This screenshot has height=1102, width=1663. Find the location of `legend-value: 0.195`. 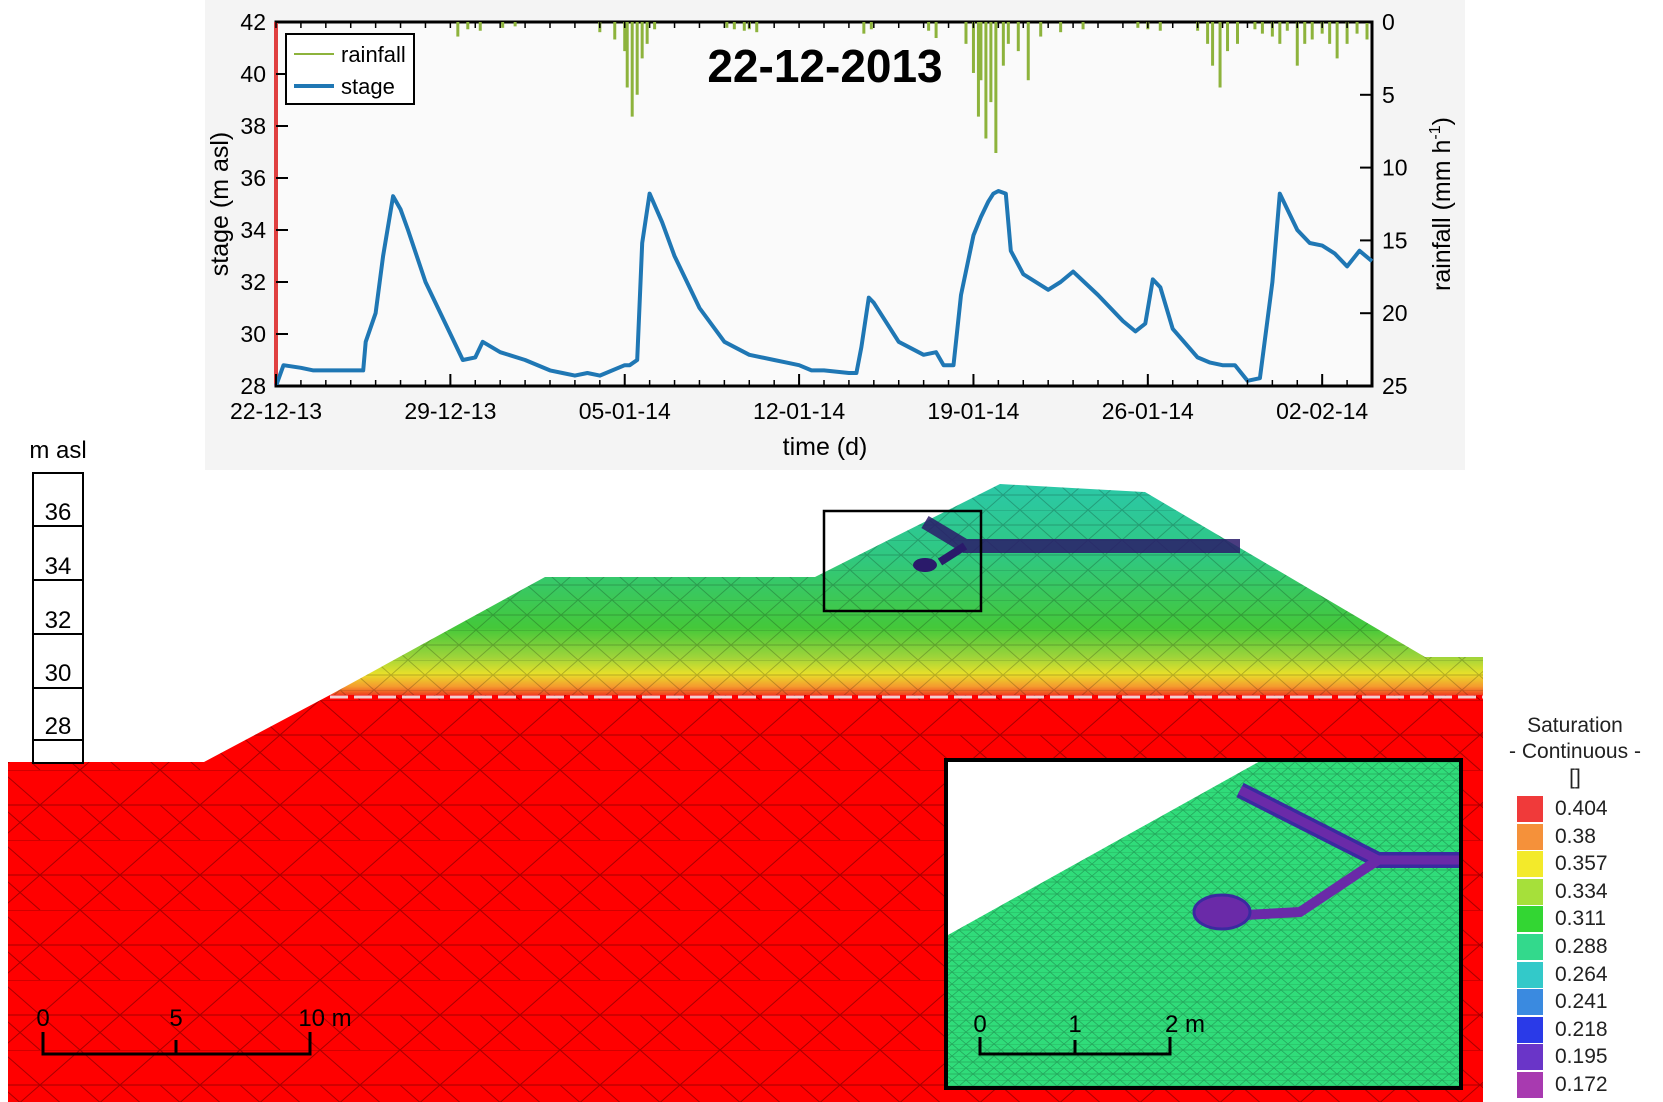

legend-value: 0.195 is located at coordinates (1581, 1057).